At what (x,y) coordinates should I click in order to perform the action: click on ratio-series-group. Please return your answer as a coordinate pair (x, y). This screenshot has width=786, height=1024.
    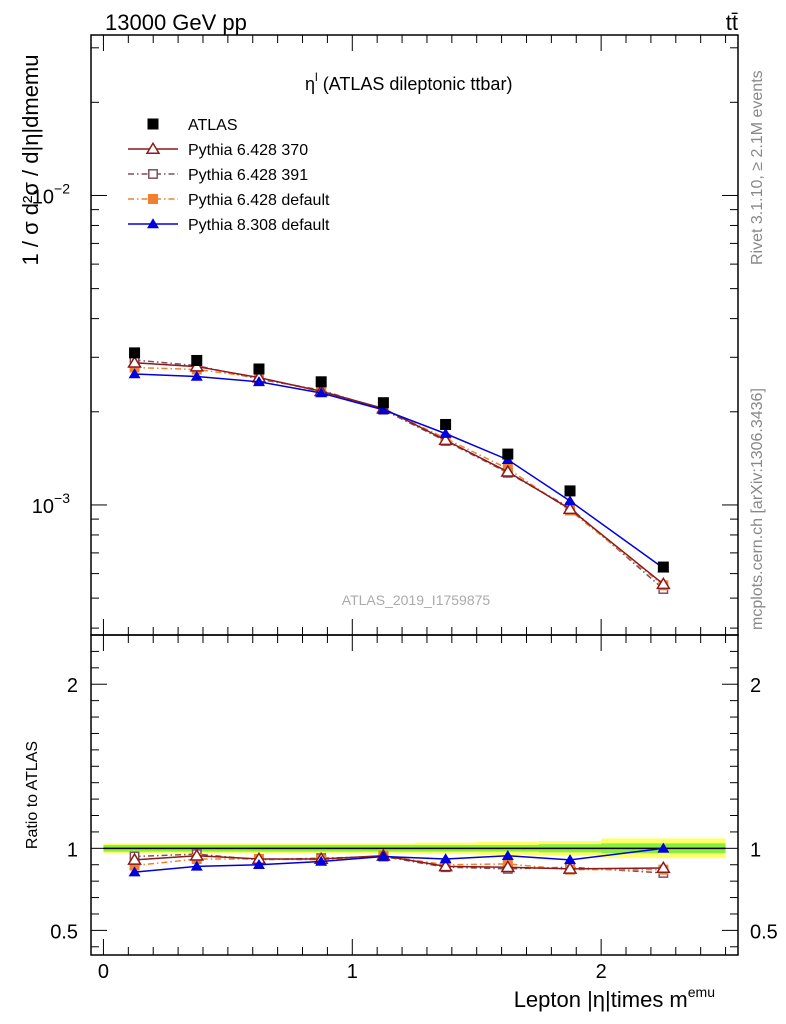
    Looking at the image, I should click on (399, 860).